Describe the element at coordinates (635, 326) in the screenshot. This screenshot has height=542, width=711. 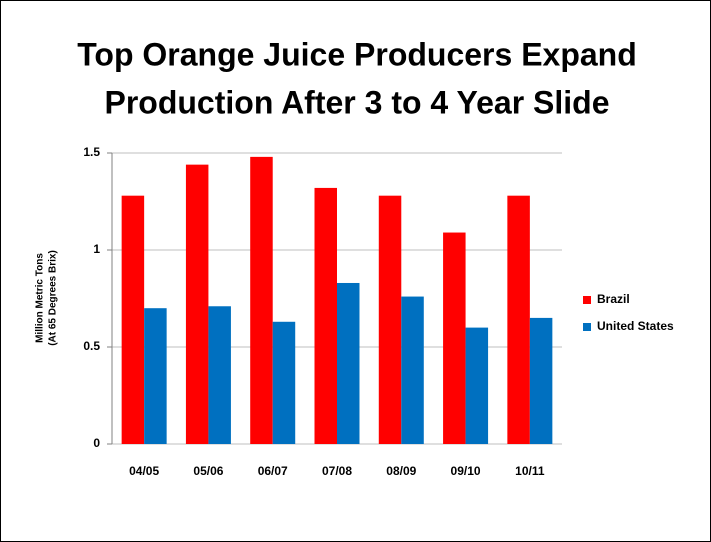
I see `legend-label: United States` at that location.